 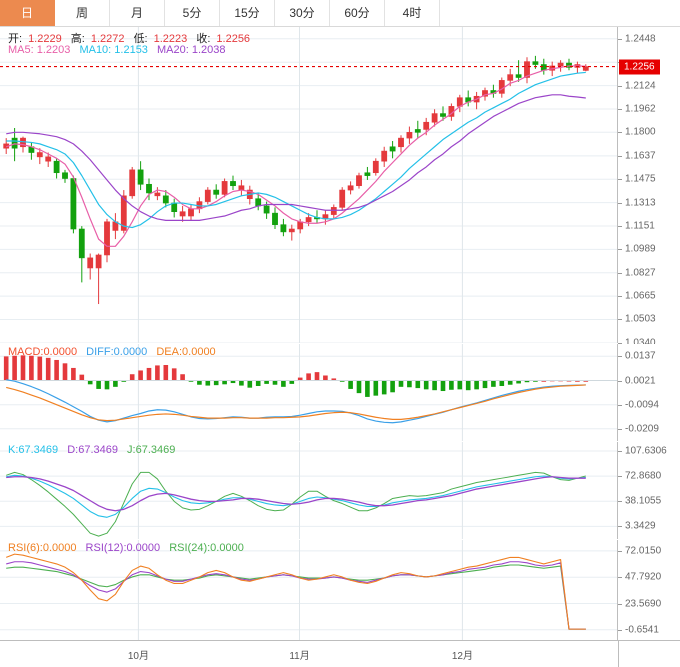 I want to click on tab-6: 60分, so click(x=357, y=13).